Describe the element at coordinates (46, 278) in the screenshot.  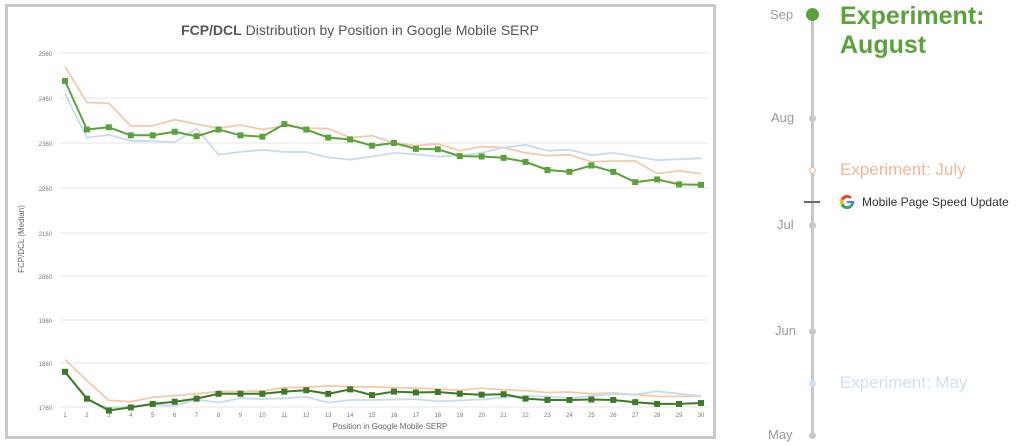
I see `y-tick-label: 2060` at that location.